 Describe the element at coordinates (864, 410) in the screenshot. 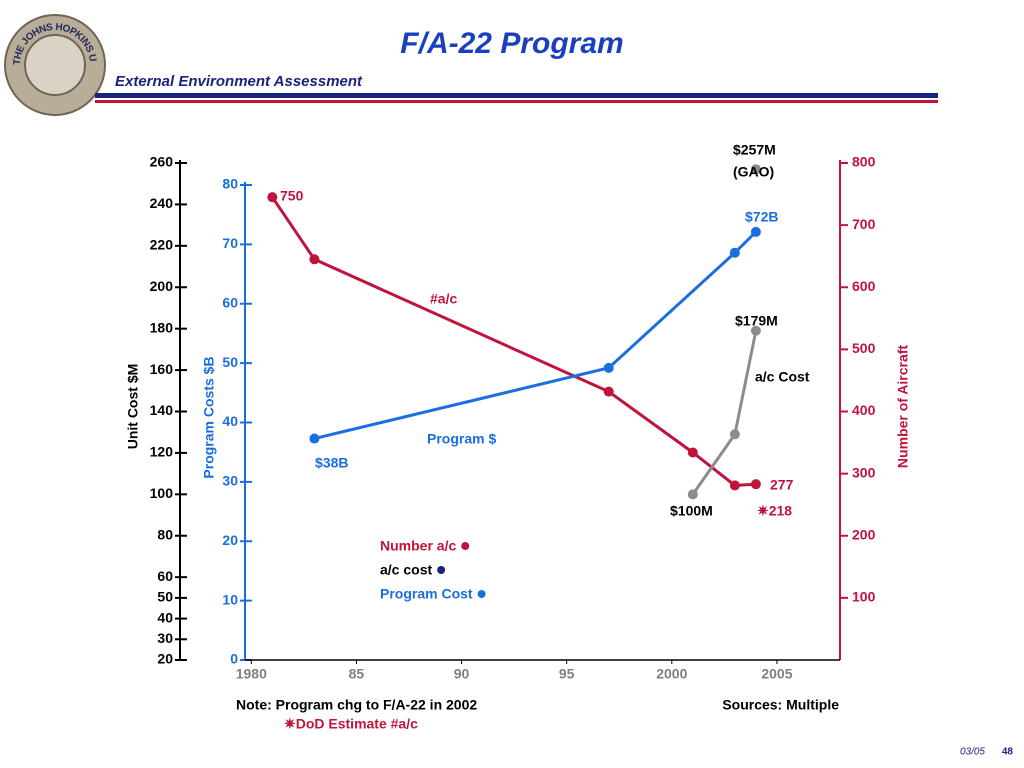

I see `y-tick-label: 400` at that location.